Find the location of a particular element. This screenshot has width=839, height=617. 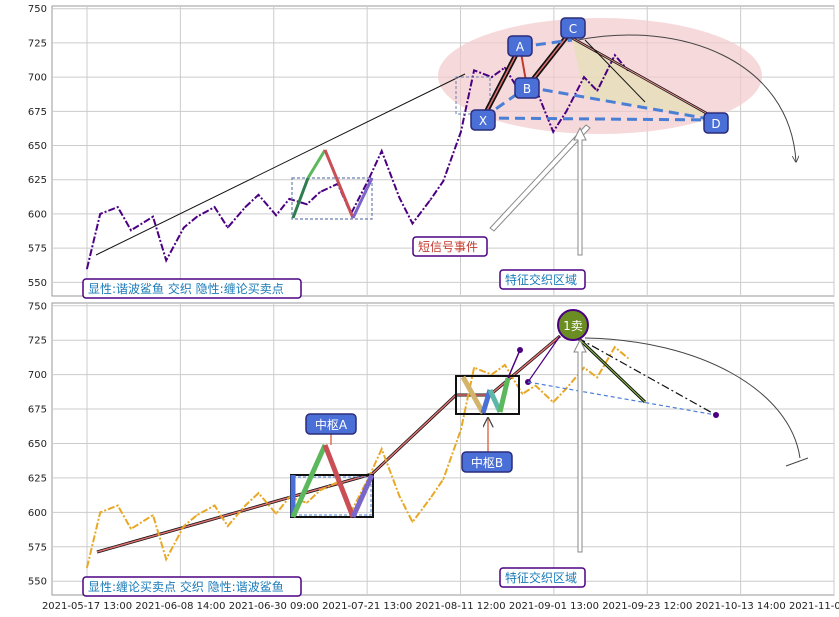

bottom-arc-cap is located at coordinates (797, 462).